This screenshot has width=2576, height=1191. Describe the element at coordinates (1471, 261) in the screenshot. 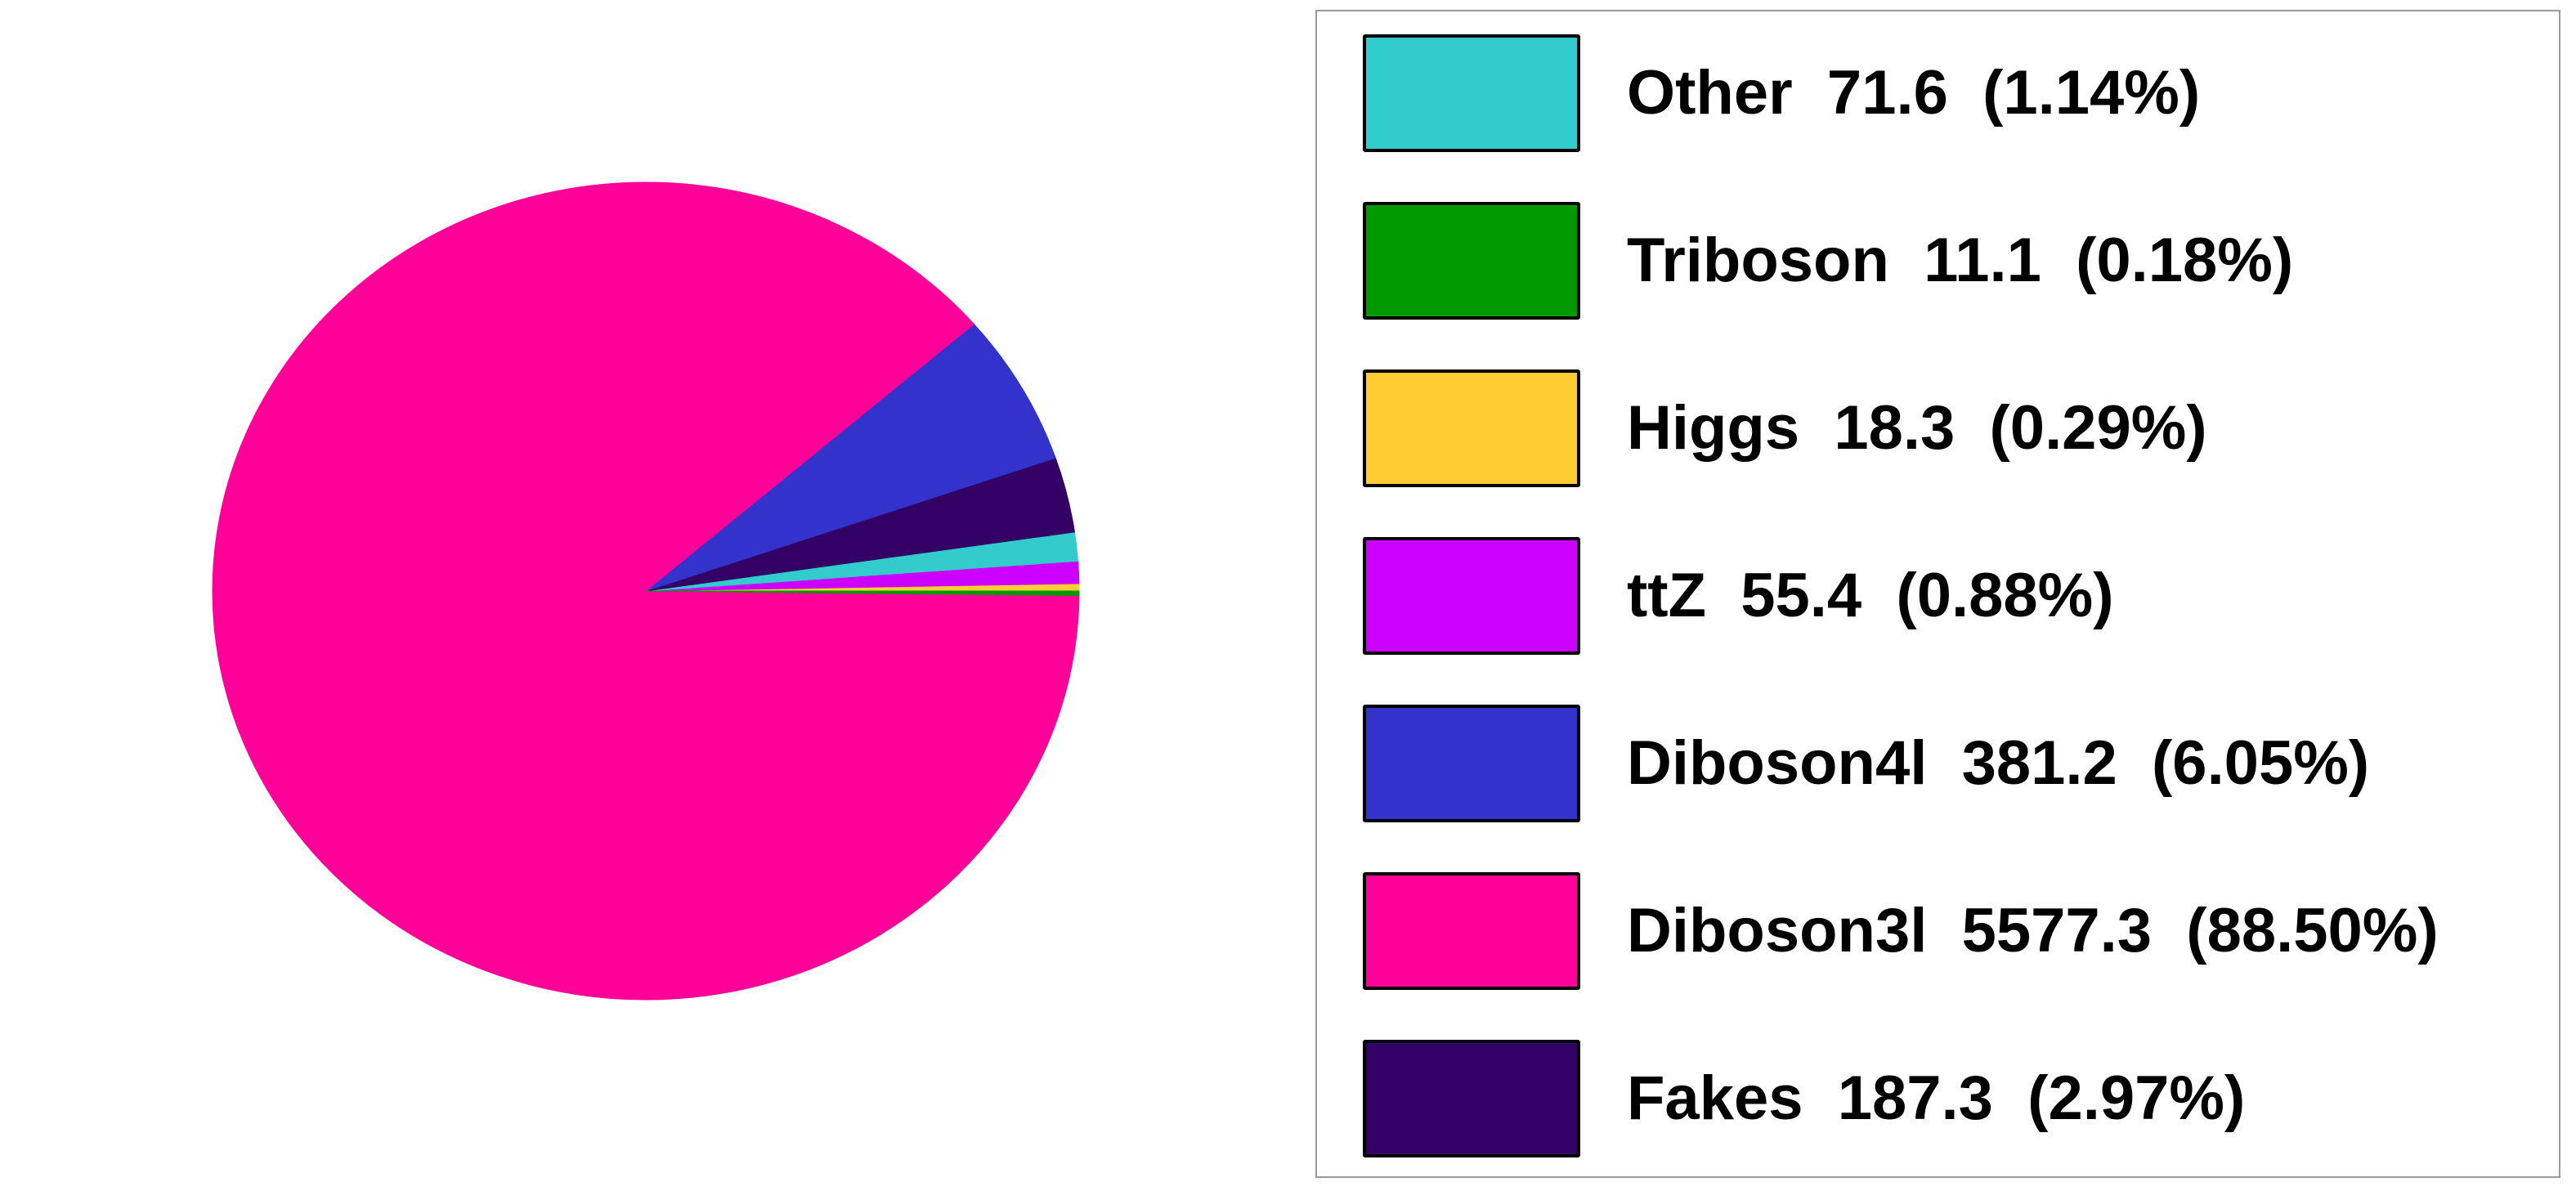

I see `legend-swatch-triboson` at that location.